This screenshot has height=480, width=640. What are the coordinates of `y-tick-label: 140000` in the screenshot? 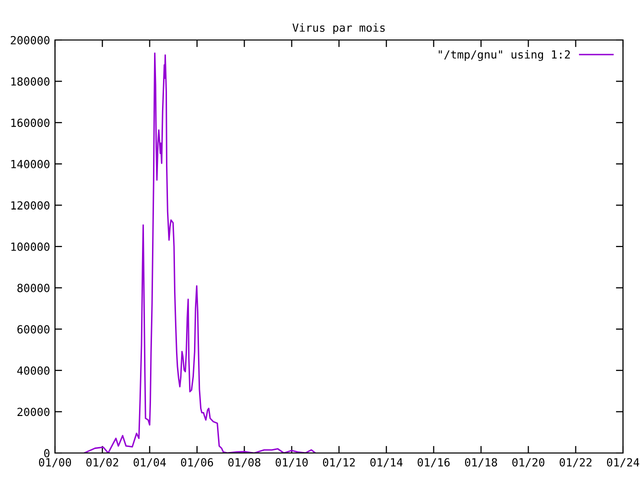 It's located at (30, 164).